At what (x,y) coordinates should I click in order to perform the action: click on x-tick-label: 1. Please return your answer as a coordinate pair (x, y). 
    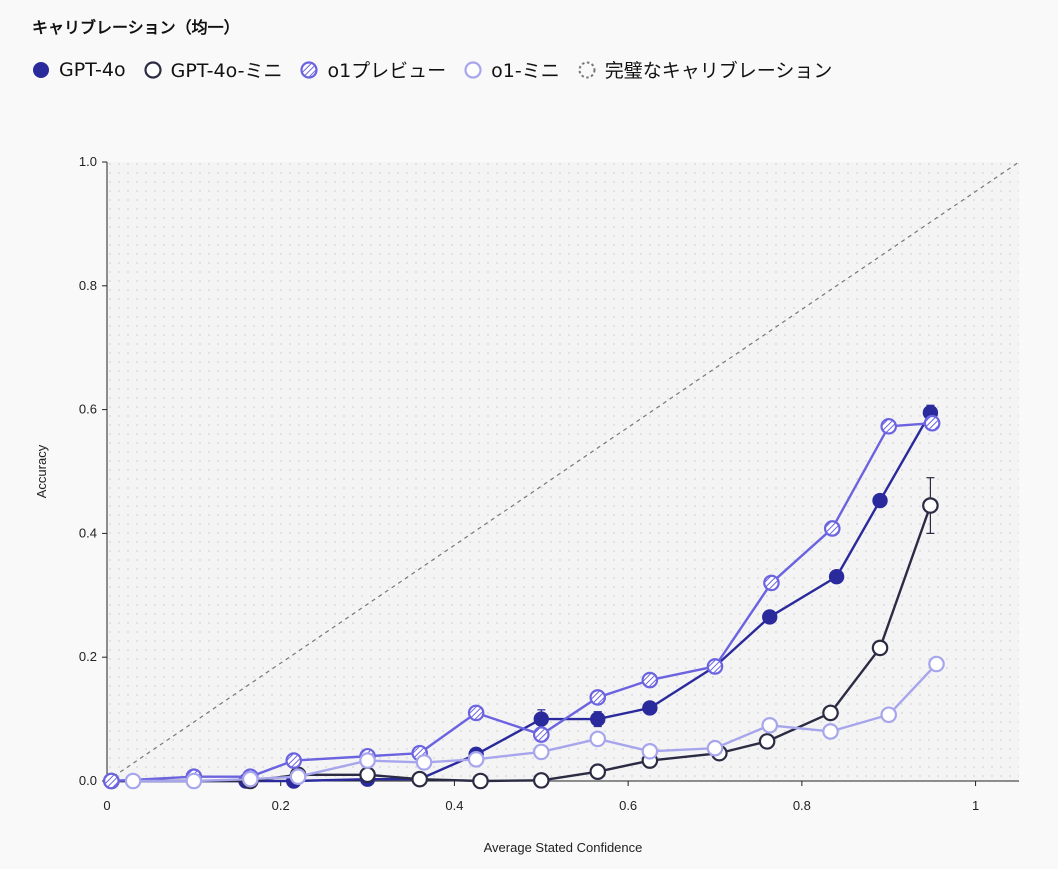
    Looking at the image, I should click on (975, 805).